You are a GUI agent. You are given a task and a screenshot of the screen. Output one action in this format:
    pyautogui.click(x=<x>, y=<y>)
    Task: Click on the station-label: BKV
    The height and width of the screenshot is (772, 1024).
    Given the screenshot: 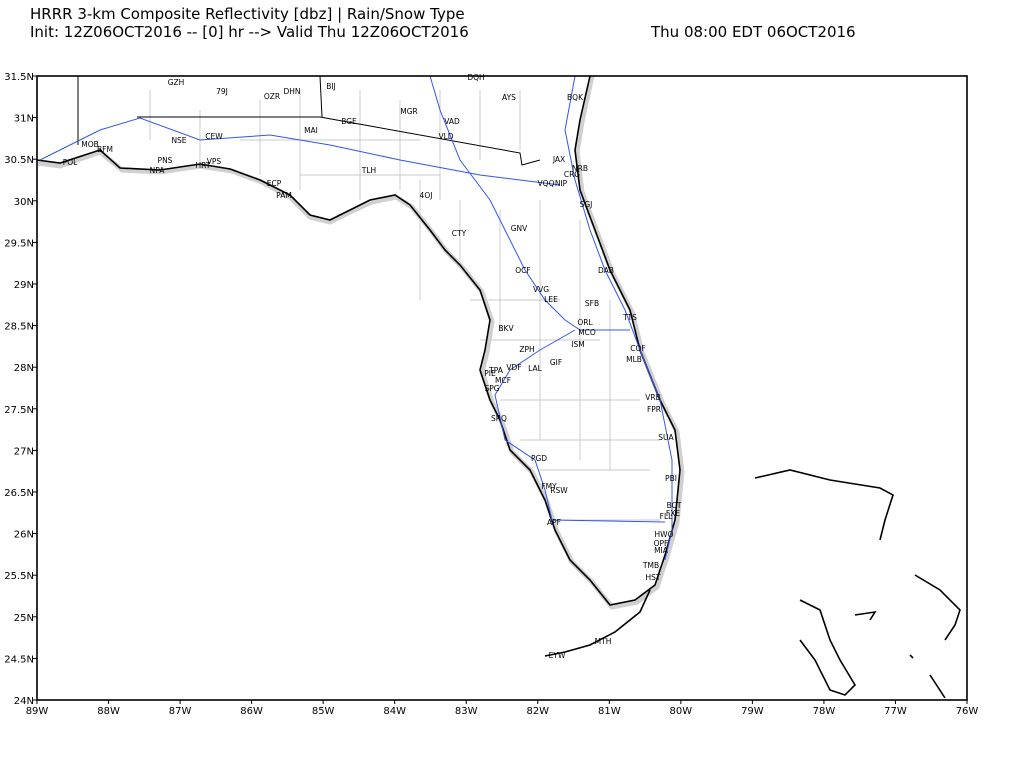 What is the action you would take?
    pyautogui.click(x=506, y=328)
    